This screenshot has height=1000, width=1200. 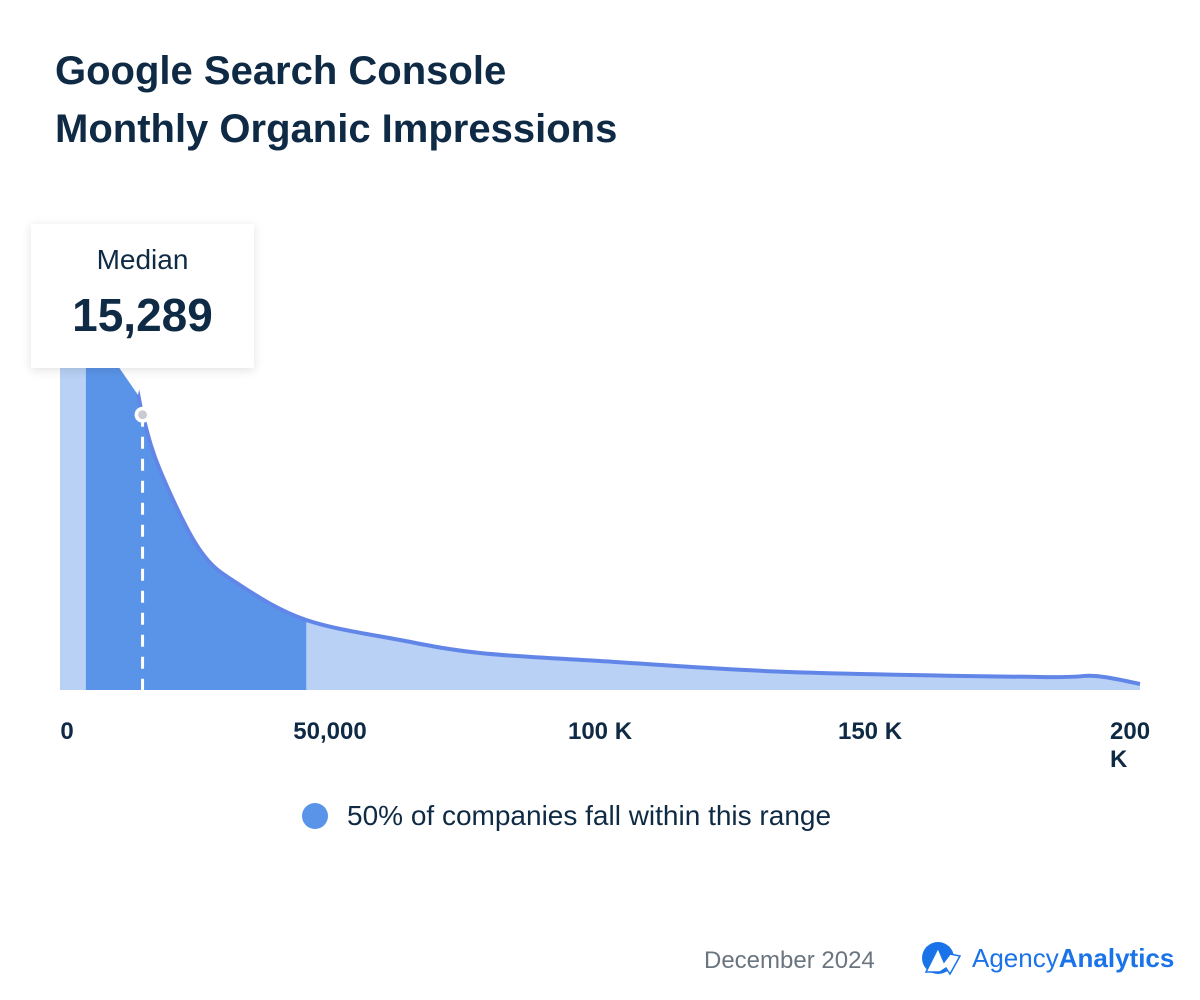 I want to click on tooltip-pointer, so click(x=131, y=380).